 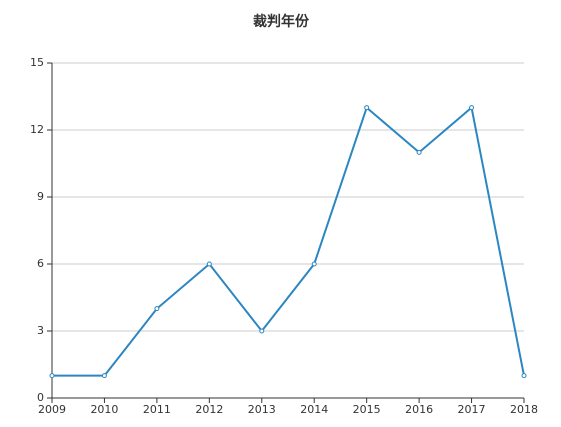 I want to click on y-tick-label: 9, so click(x=40, y=196).